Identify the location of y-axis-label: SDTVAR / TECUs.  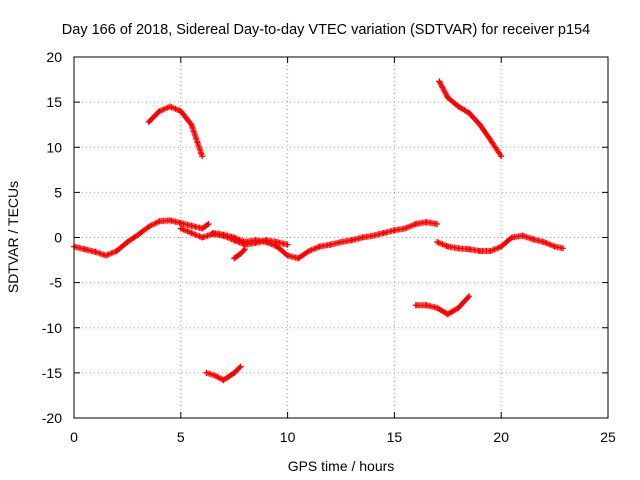
(13, 237).